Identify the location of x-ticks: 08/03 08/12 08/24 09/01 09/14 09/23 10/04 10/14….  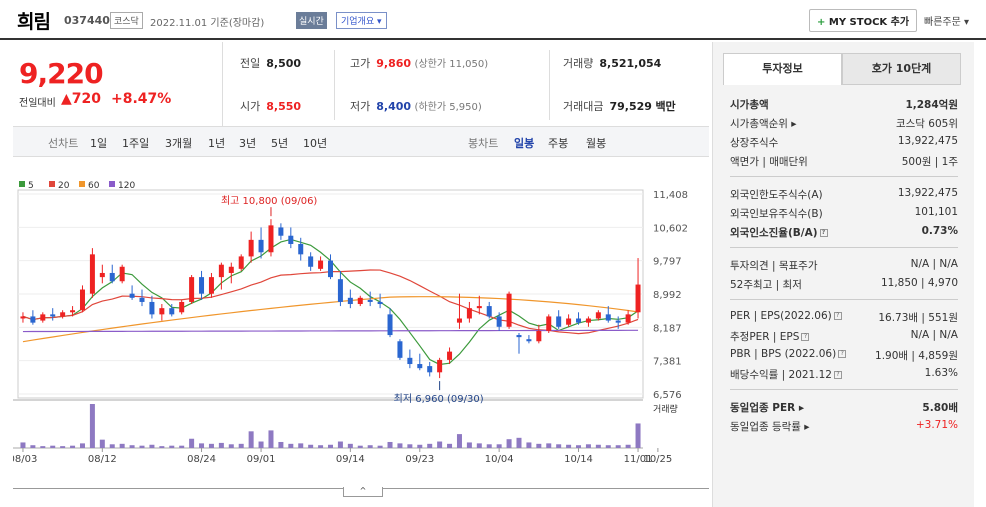
(342, 459).